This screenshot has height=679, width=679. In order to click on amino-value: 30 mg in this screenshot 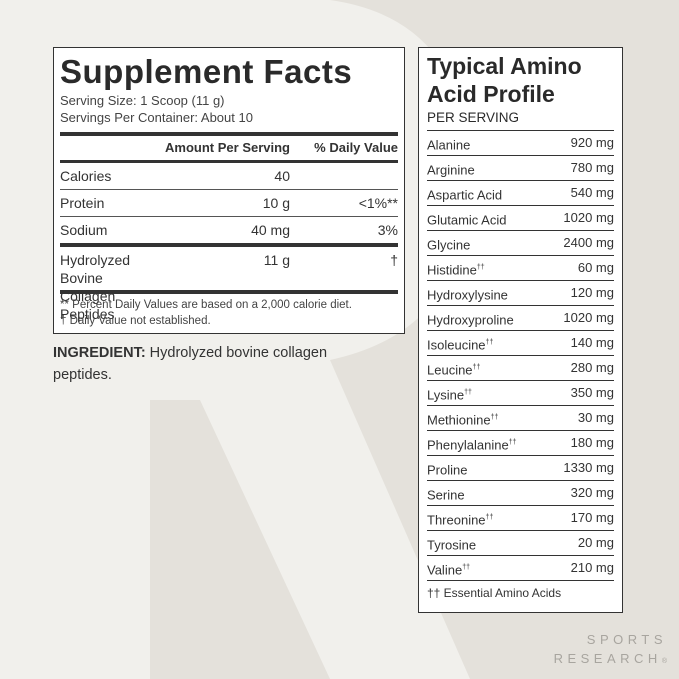, I will do `click(595, 417)`.